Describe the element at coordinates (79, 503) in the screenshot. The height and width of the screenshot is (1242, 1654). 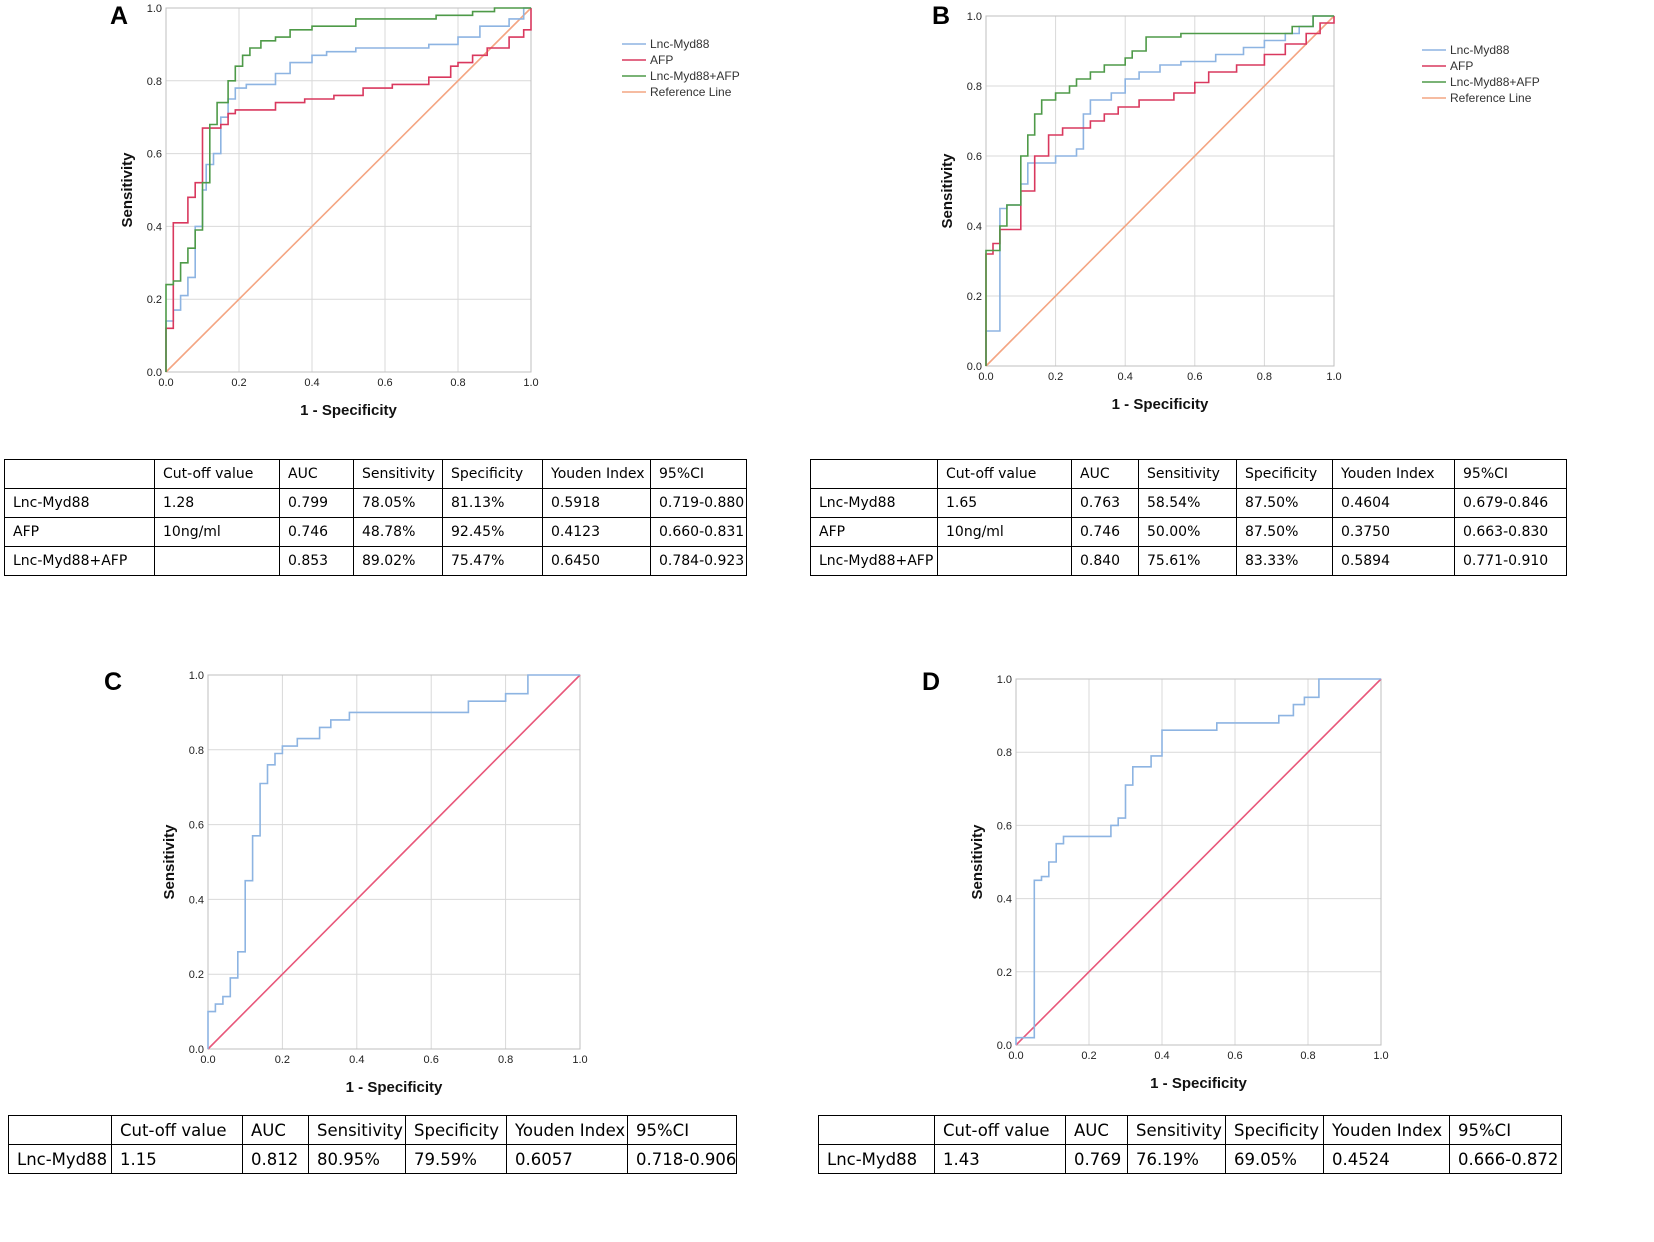
I see `table-cell: Lnc-Myd88` at that location.